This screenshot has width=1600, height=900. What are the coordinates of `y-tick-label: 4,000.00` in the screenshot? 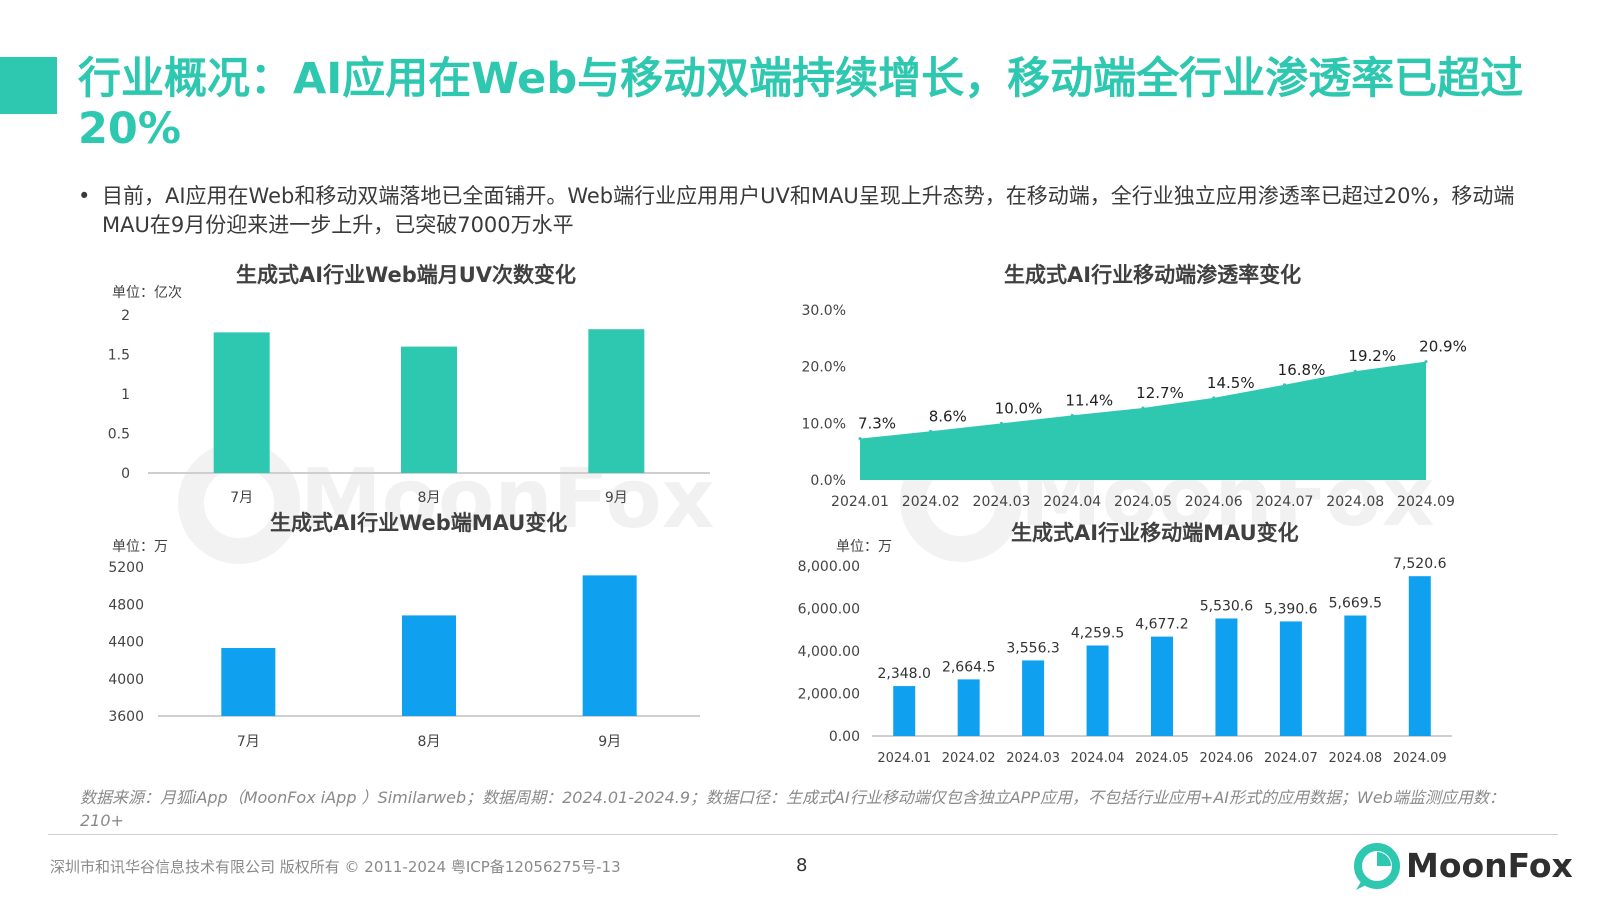 It's located at (829, 652).